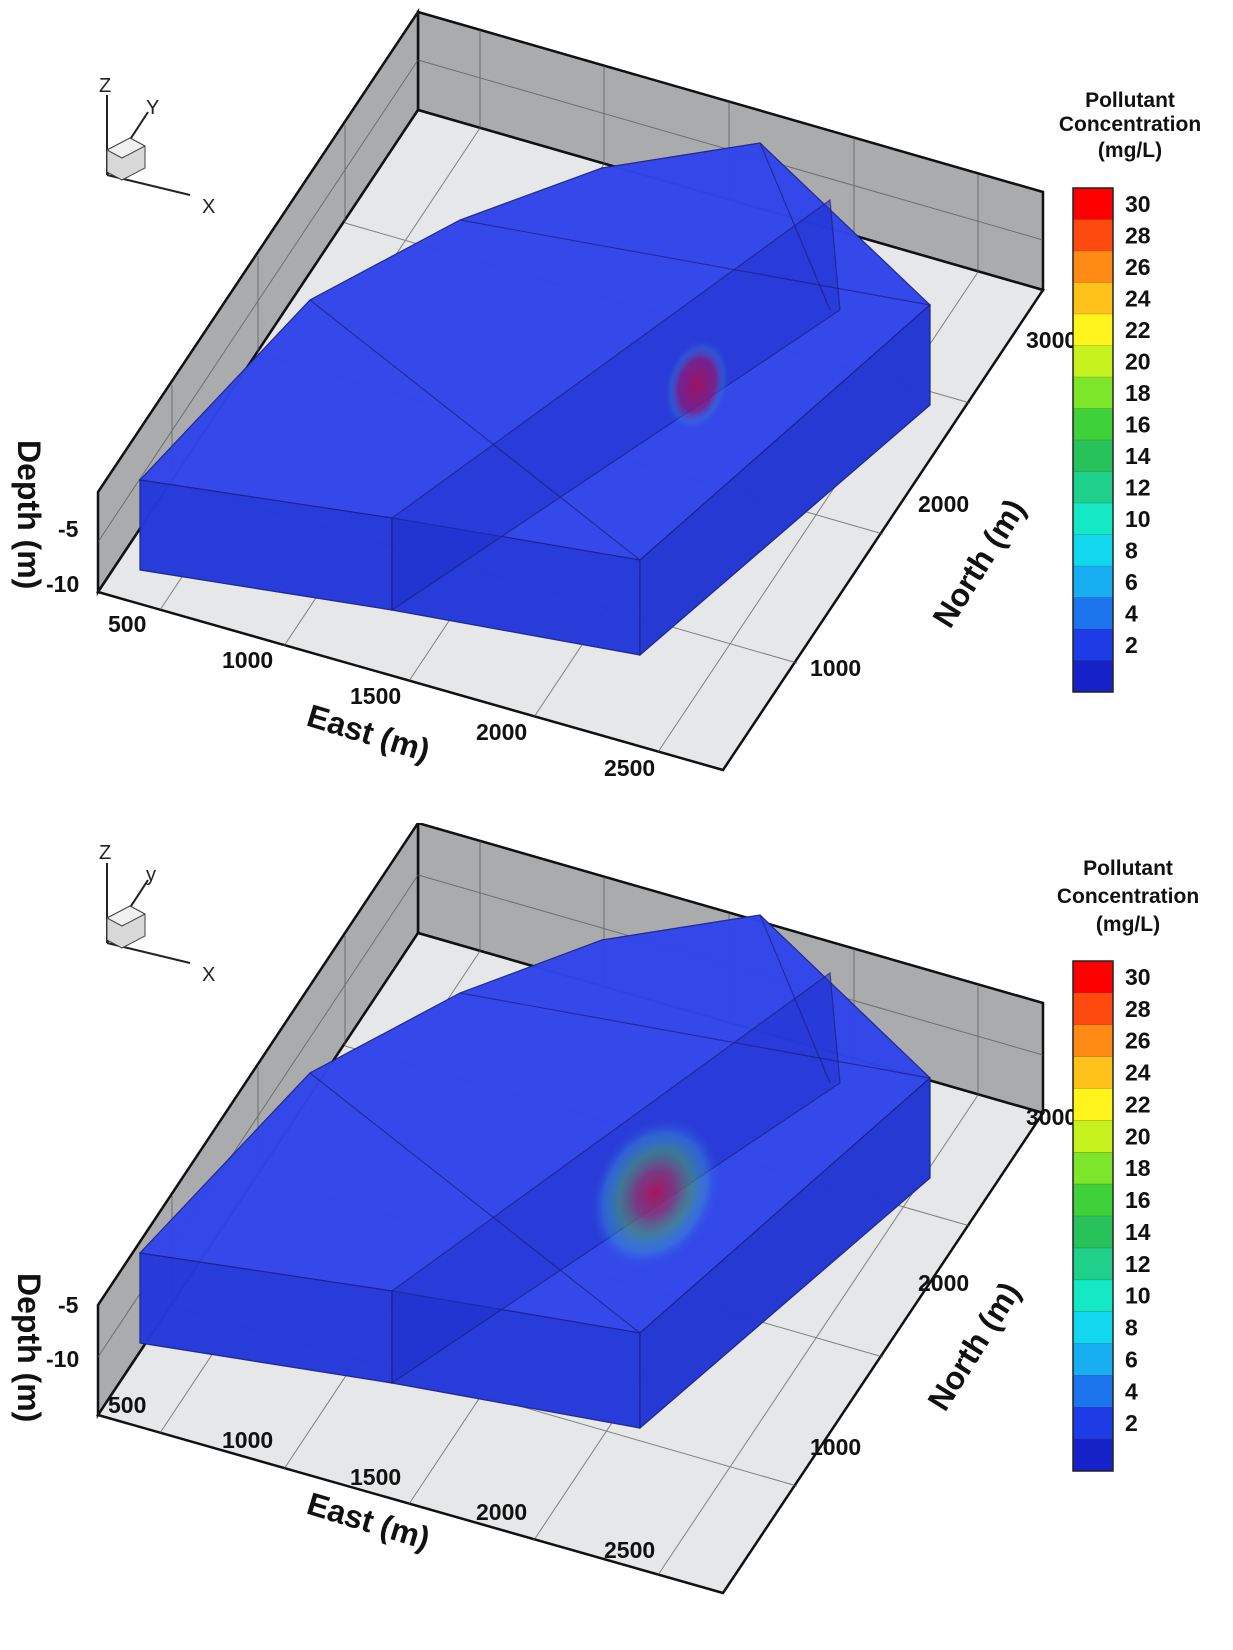 This screenshot has height=1650, width=1233. I want to click on east-tick-500: 500, so click(127, 1405).